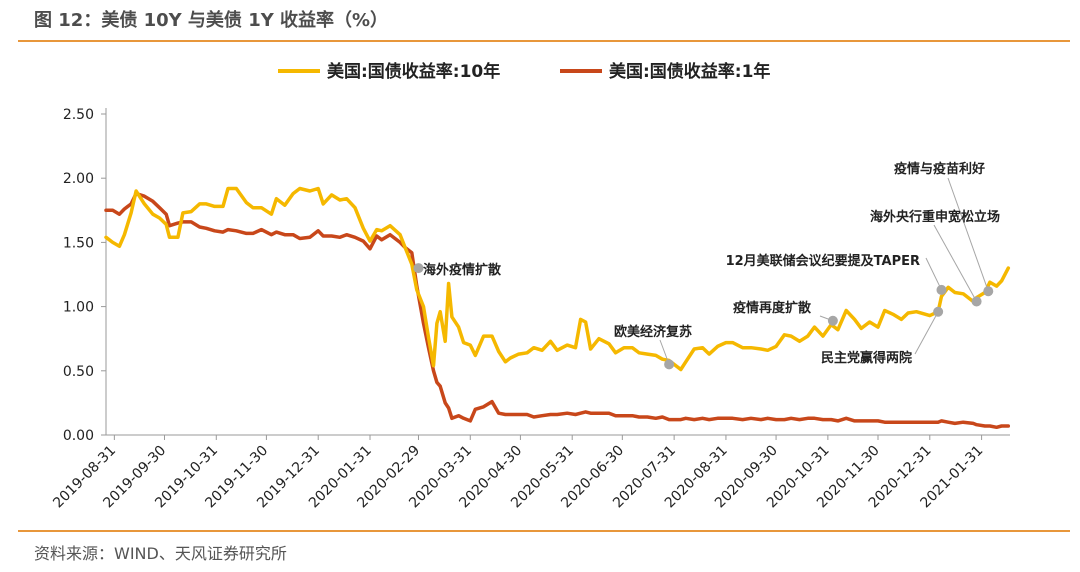 The image size is (1080, 572). I want to click on legend: 美国:国债收益率:10年 美国:国债收益率:1年, so click(524, 71).